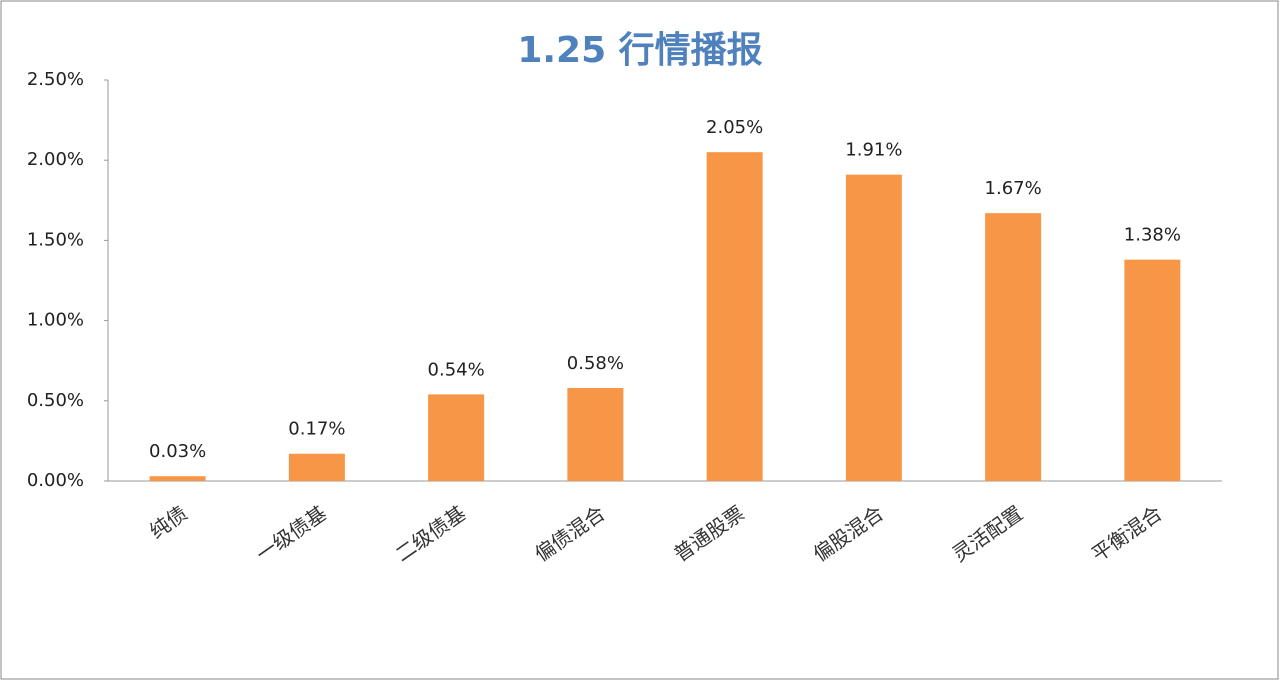 This screenshot has height=682, width=1280. What do you see at coordinates (55, 480) in the screenshot?
I see `y-tick-label: 0.00%` at bounding box center [55, 480].